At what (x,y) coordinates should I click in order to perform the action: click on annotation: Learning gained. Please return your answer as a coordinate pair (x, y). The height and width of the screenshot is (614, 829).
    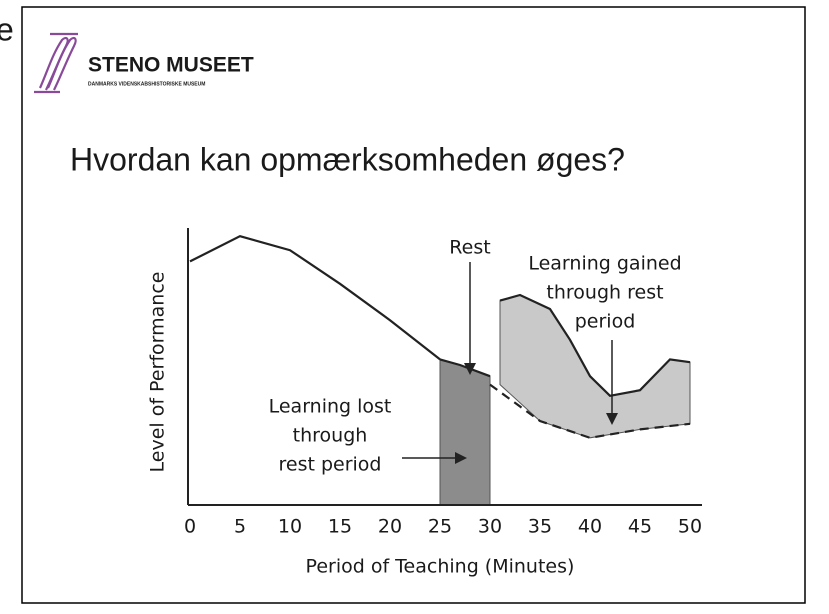
    Looking at the image, I should click on (604, 264).